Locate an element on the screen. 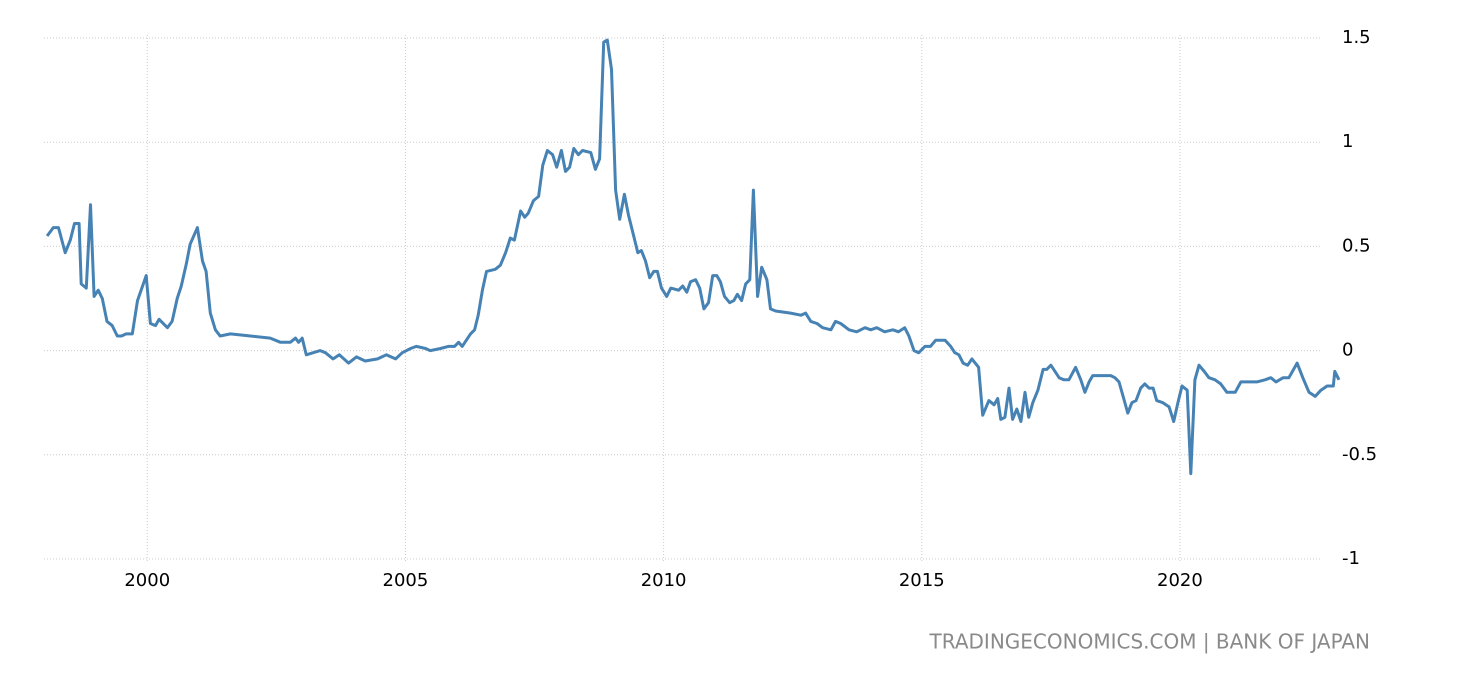  y-tick-label: 1.5 is located at coordinates (1356, 37).